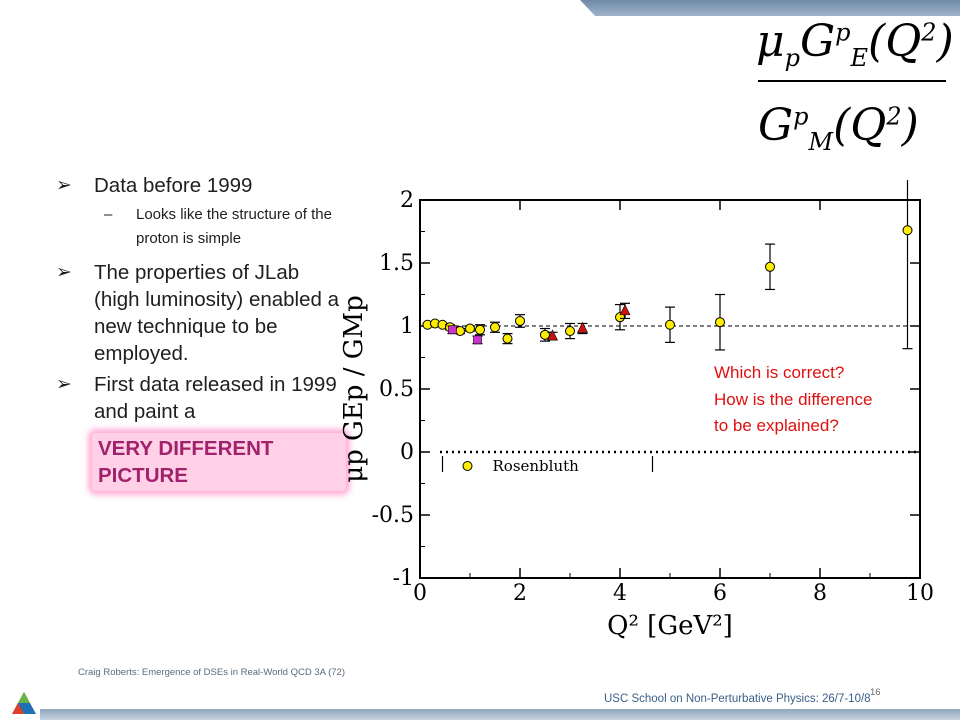 Image resolution: width=960 pixels, height=720 pixels. What do you see at coordinates (354, 389) in the screenshot?
I see `y-axis-label: μp GEp / GMp` at bounding box center [354, 389].